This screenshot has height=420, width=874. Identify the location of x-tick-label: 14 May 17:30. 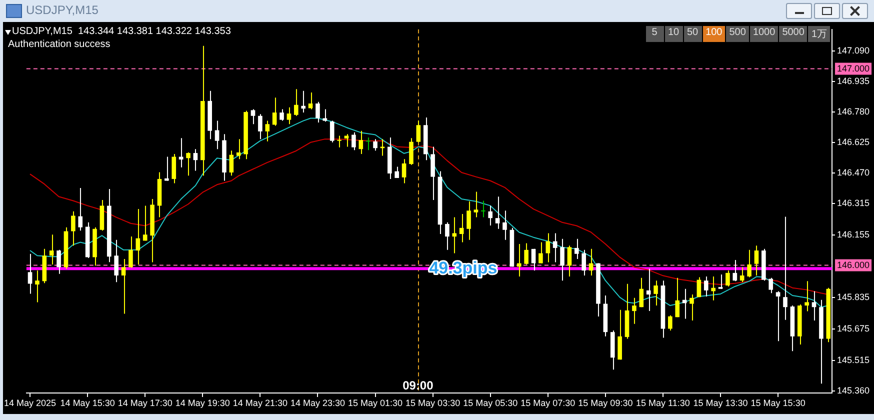
(145, 403).